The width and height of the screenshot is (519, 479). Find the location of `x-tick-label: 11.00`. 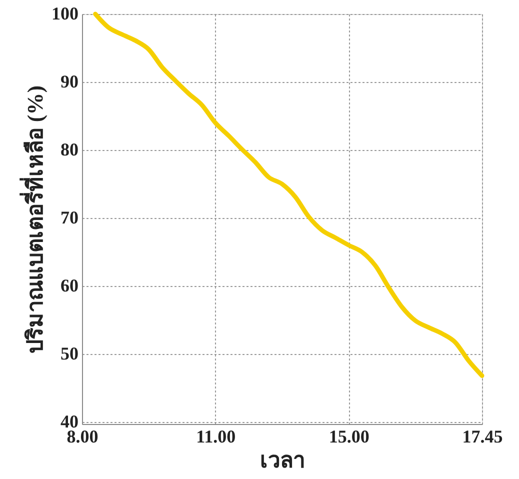

x-tick-label: 11.00 is located at coordinates (216, 436).